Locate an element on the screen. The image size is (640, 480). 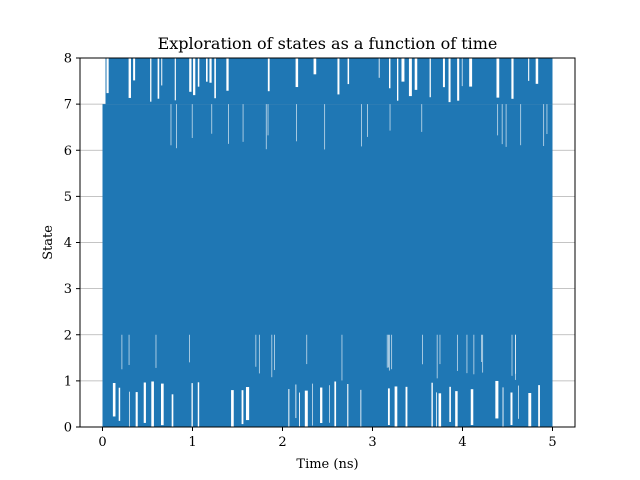
y-axis-label: State is located at coordinates (48, 242).